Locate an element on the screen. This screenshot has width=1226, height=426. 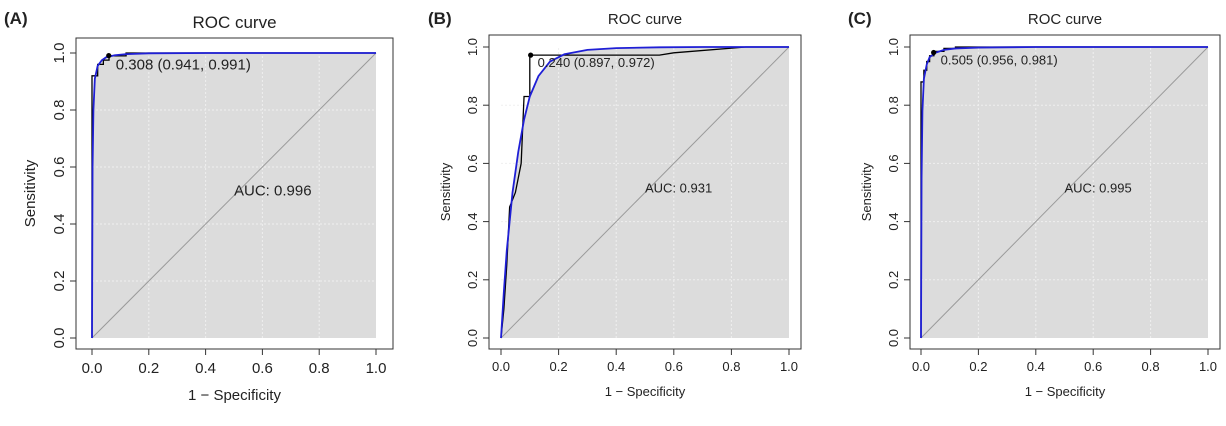
threshold-label: 0.505 (0.956, 0.981) is located at coordinates (999, 60).